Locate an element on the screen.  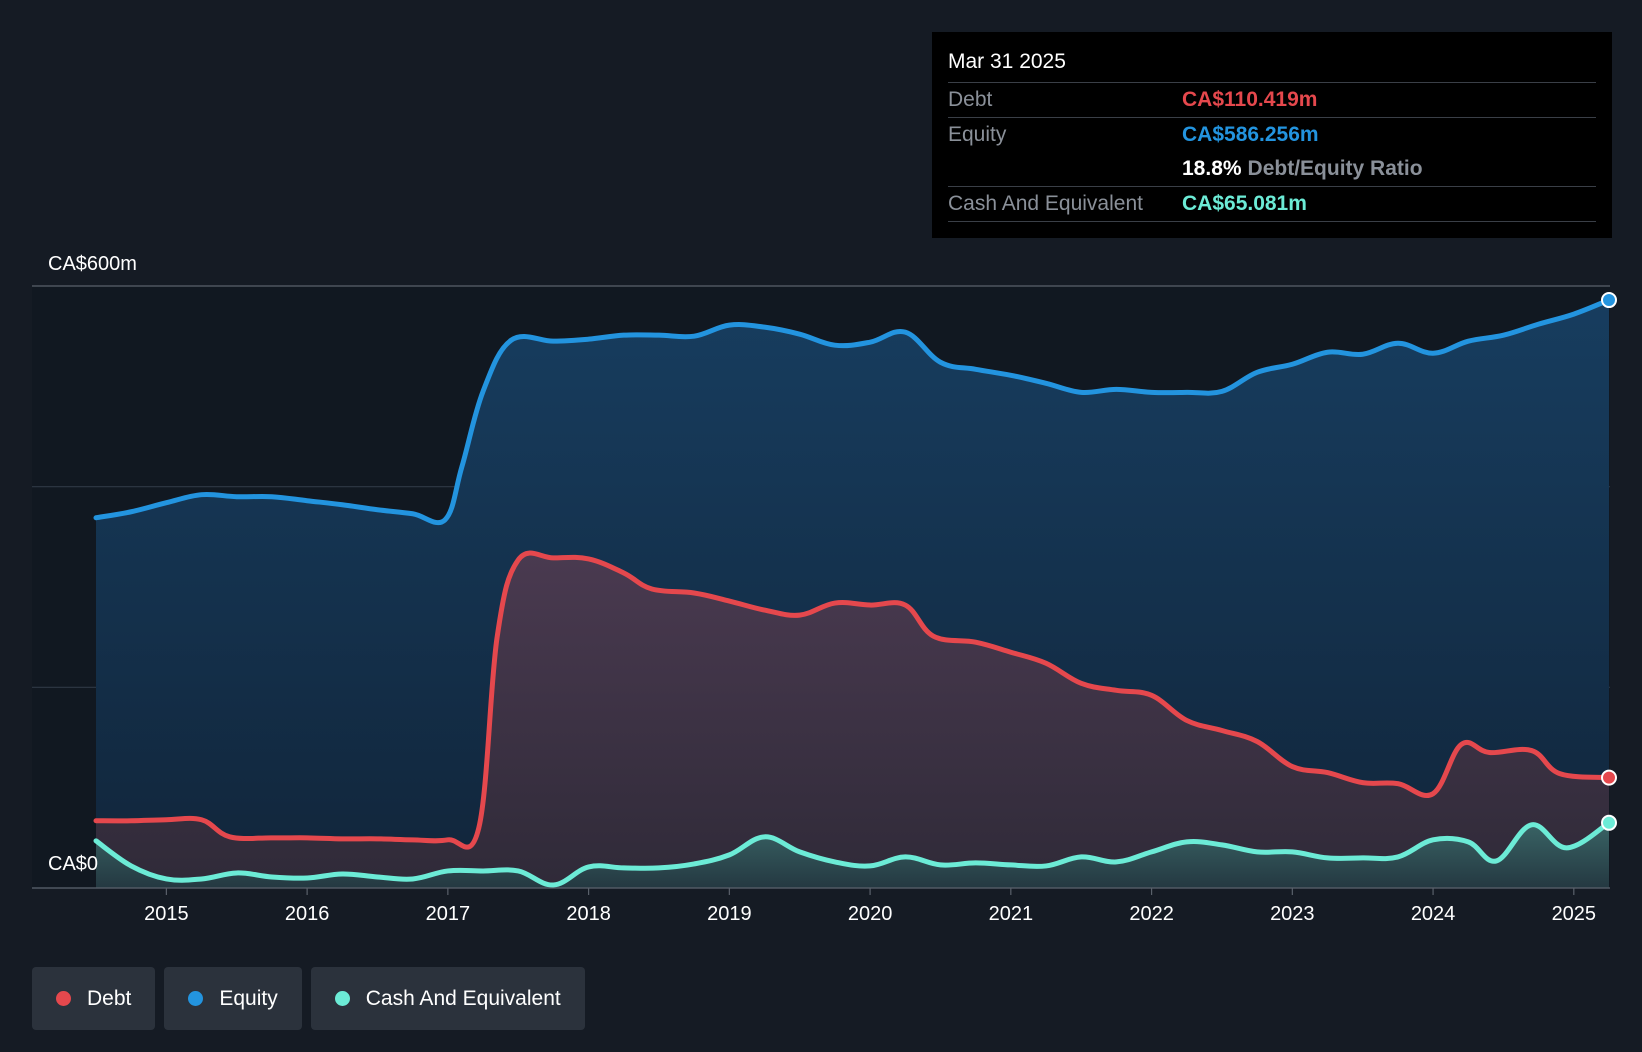
x-tick-label: 2017 is located at coordinates (448, 914).